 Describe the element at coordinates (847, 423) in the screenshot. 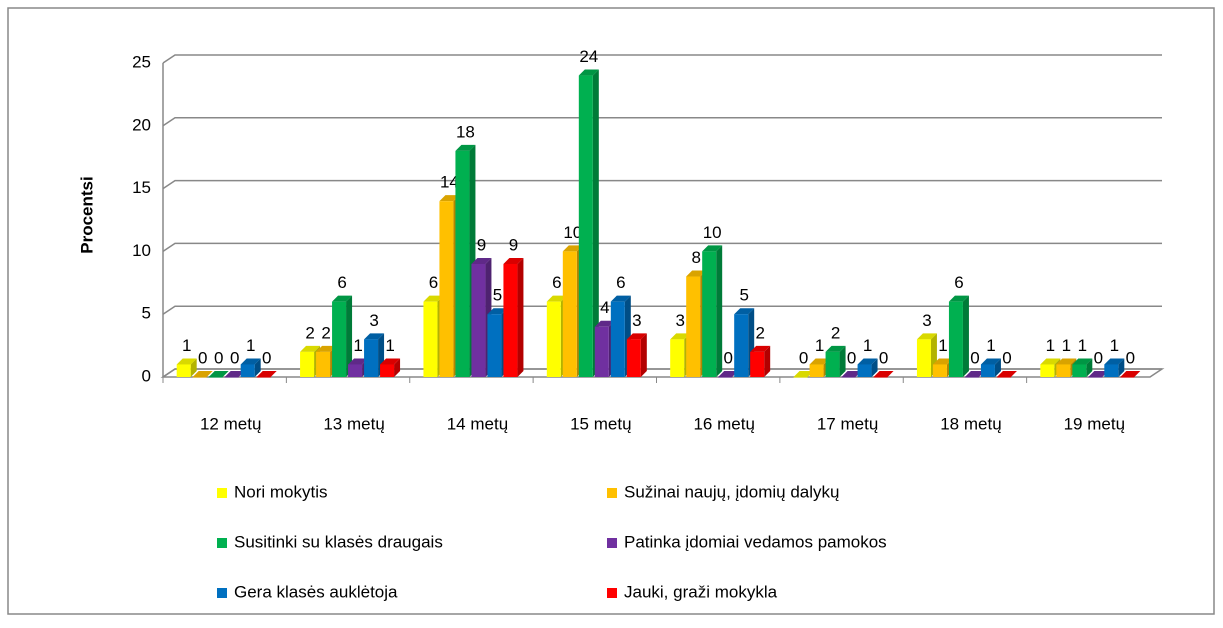

I see `x-tick-label: 17 metų` at that location.